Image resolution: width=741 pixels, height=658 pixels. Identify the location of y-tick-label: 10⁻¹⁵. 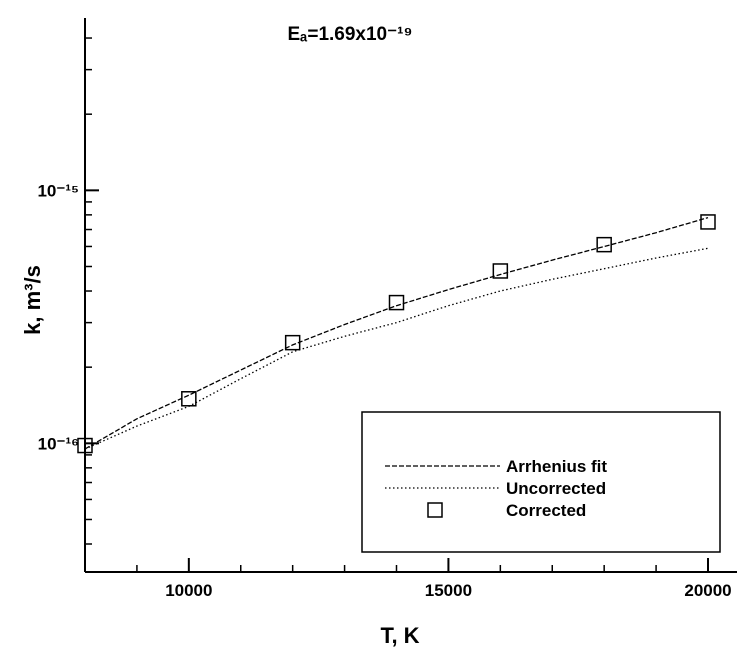
(58, 190).